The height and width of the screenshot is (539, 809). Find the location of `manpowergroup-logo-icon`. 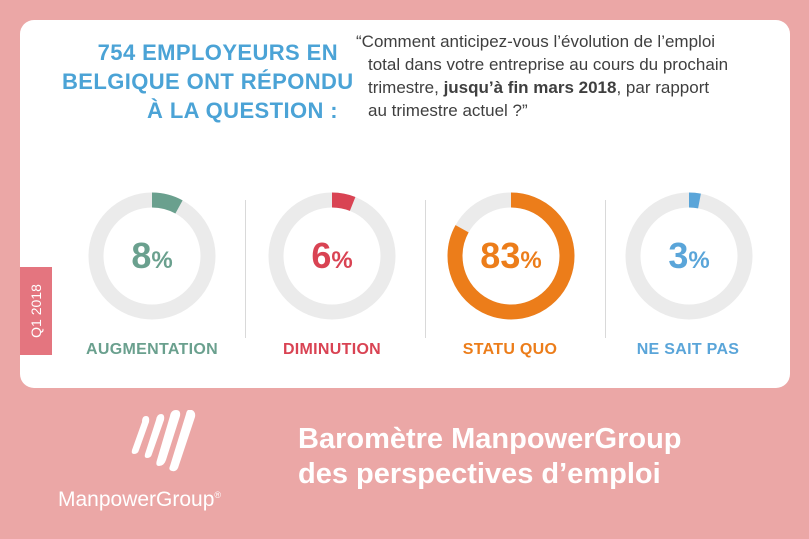

manpowergroup-logo-icon is located at coordinates (163, 441).